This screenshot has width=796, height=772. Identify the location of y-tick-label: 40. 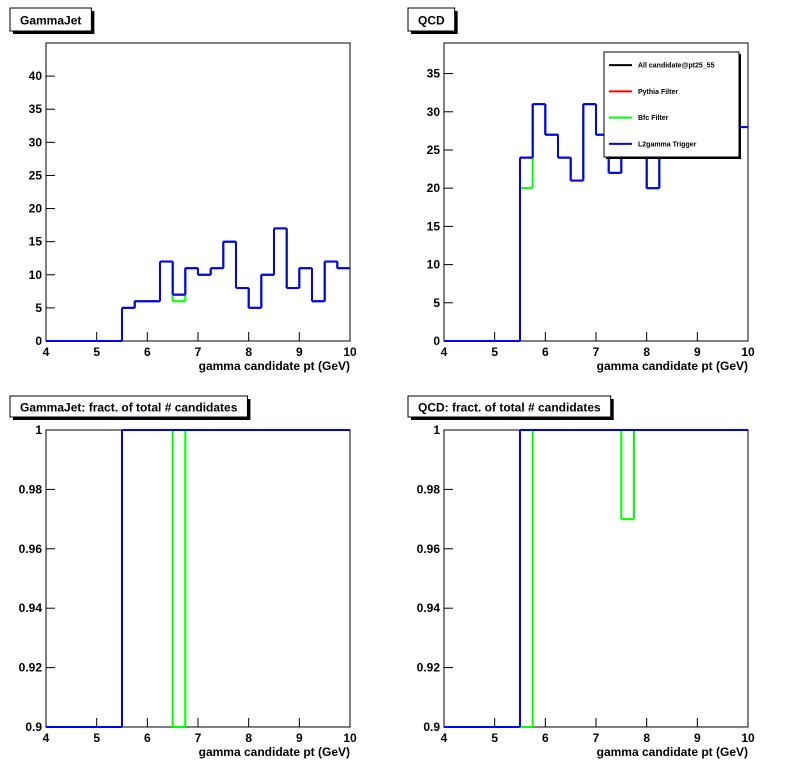
(36, 76).